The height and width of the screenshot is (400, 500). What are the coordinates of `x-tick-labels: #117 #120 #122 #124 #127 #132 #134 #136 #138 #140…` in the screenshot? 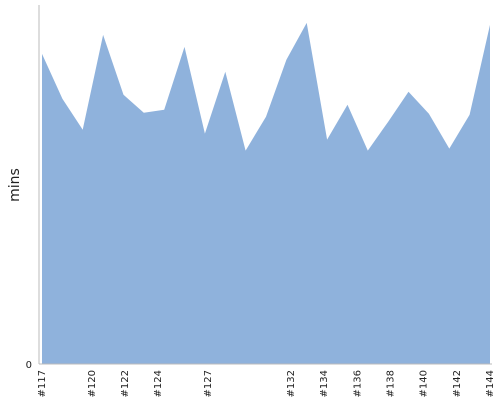 It's located at (266, 383).